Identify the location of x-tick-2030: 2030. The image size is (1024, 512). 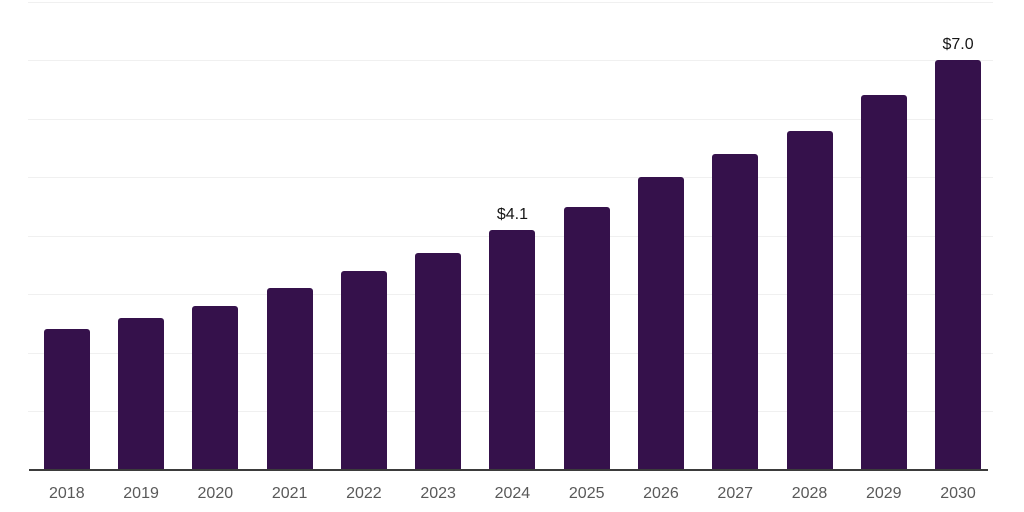
(958, 493).